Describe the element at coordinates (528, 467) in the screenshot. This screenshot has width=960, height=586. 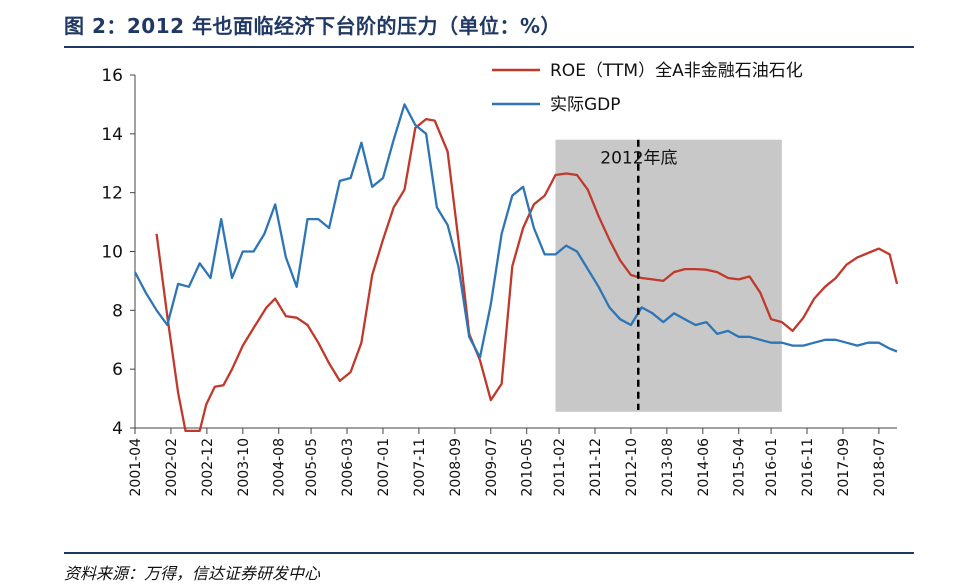
I see `x-tick-label: 2010-05` at that location.